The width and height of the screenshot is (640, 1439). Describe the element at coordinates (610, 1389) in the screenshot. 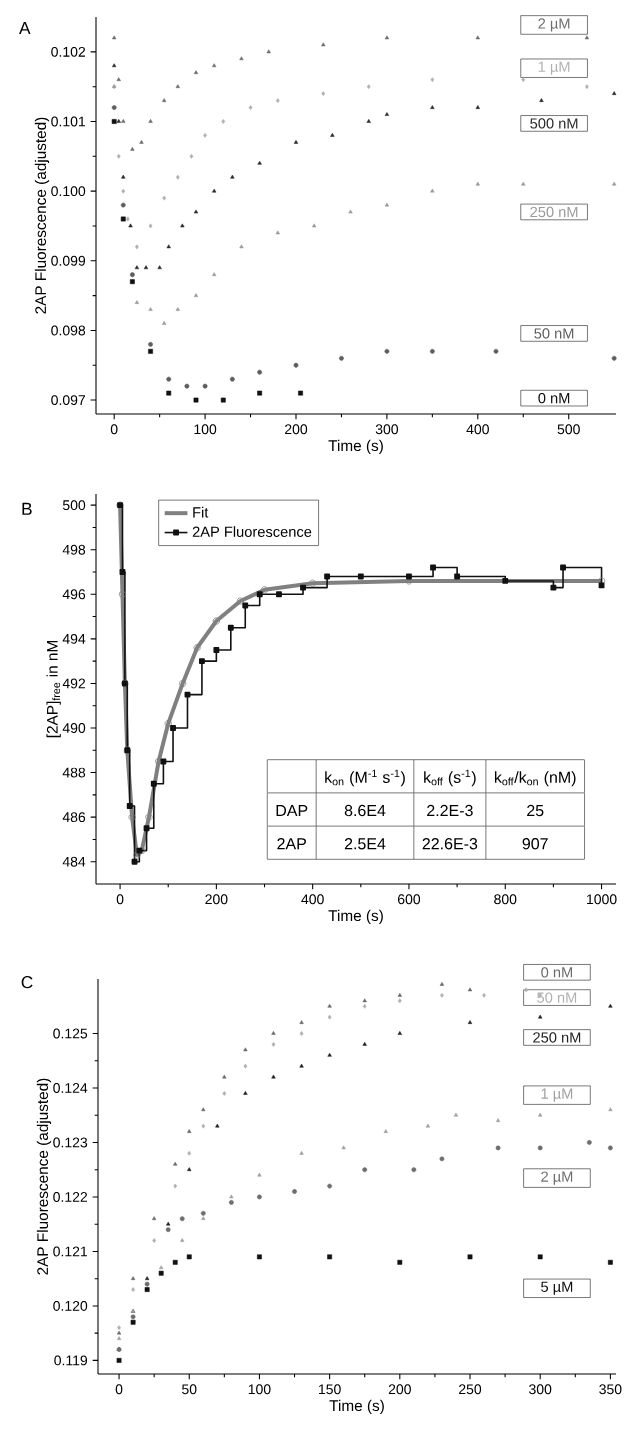

I see `x-tick-label: 350` at that location.